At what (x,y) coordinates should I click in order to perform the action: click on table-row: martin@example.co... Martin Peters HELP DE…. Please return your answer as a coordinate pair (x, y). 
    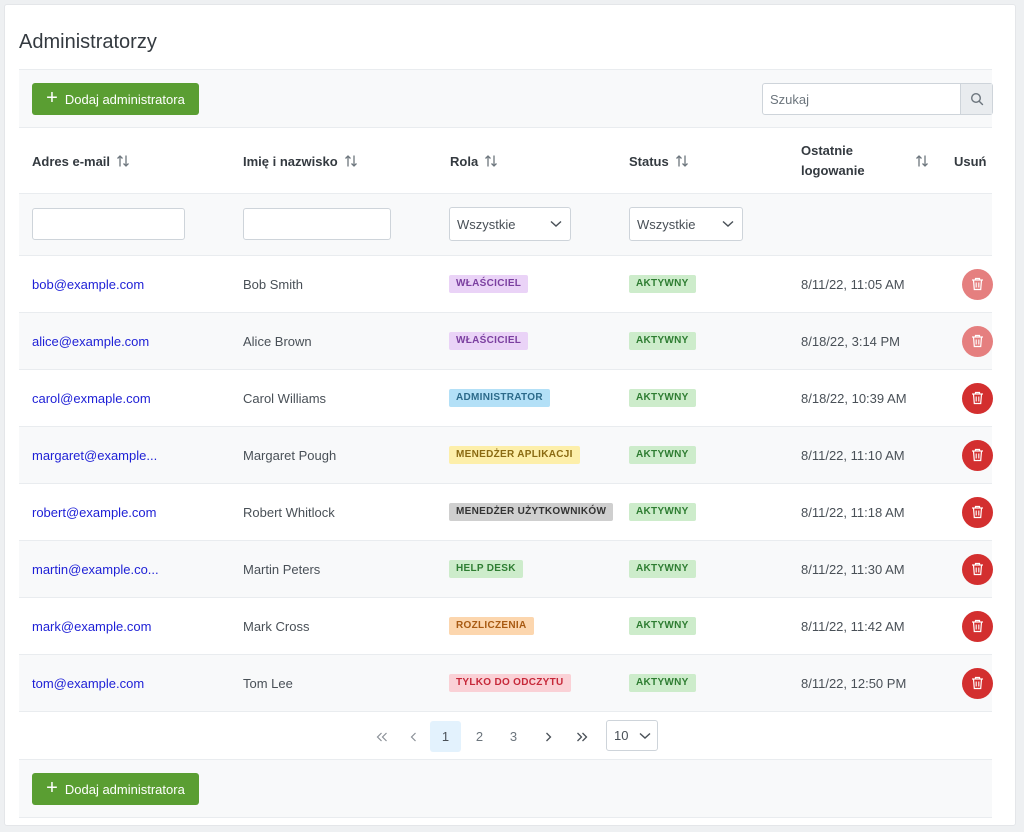
    Looking at the image, I should click on (506, 569).